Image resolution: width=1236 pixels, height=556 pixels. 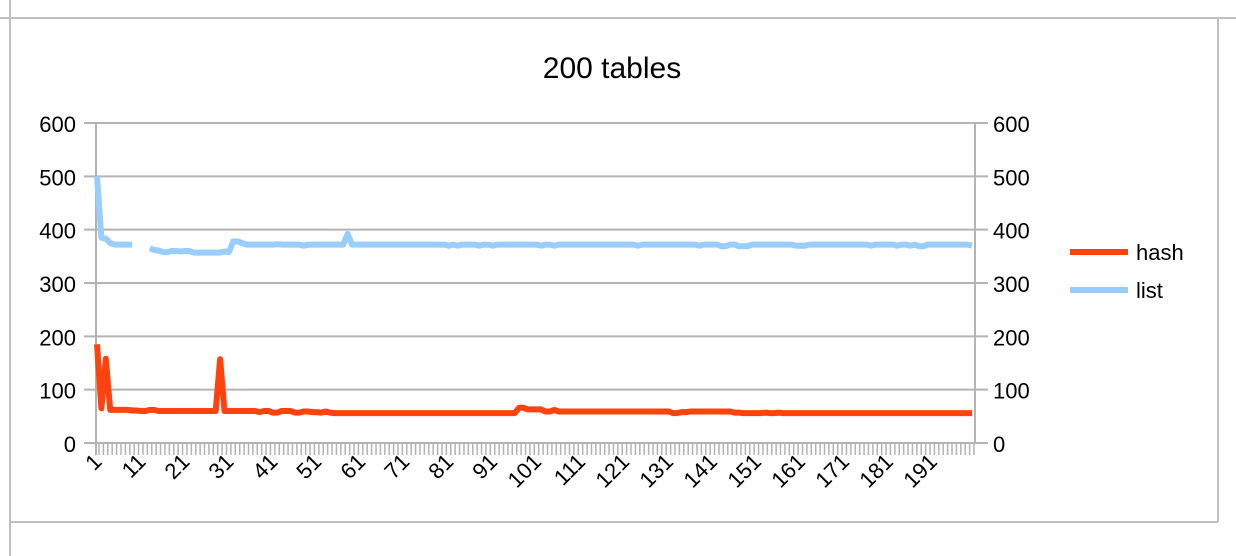 I want to click on y-tick-label-left: 0, so click(x=70, y=444).